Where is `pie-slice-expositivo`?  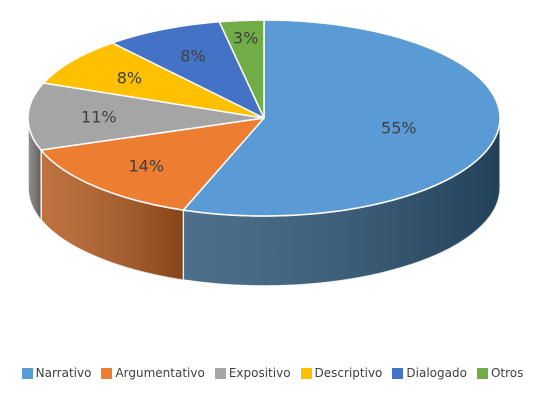
pie-slice-expositivo is located at coordinates (146, 116).